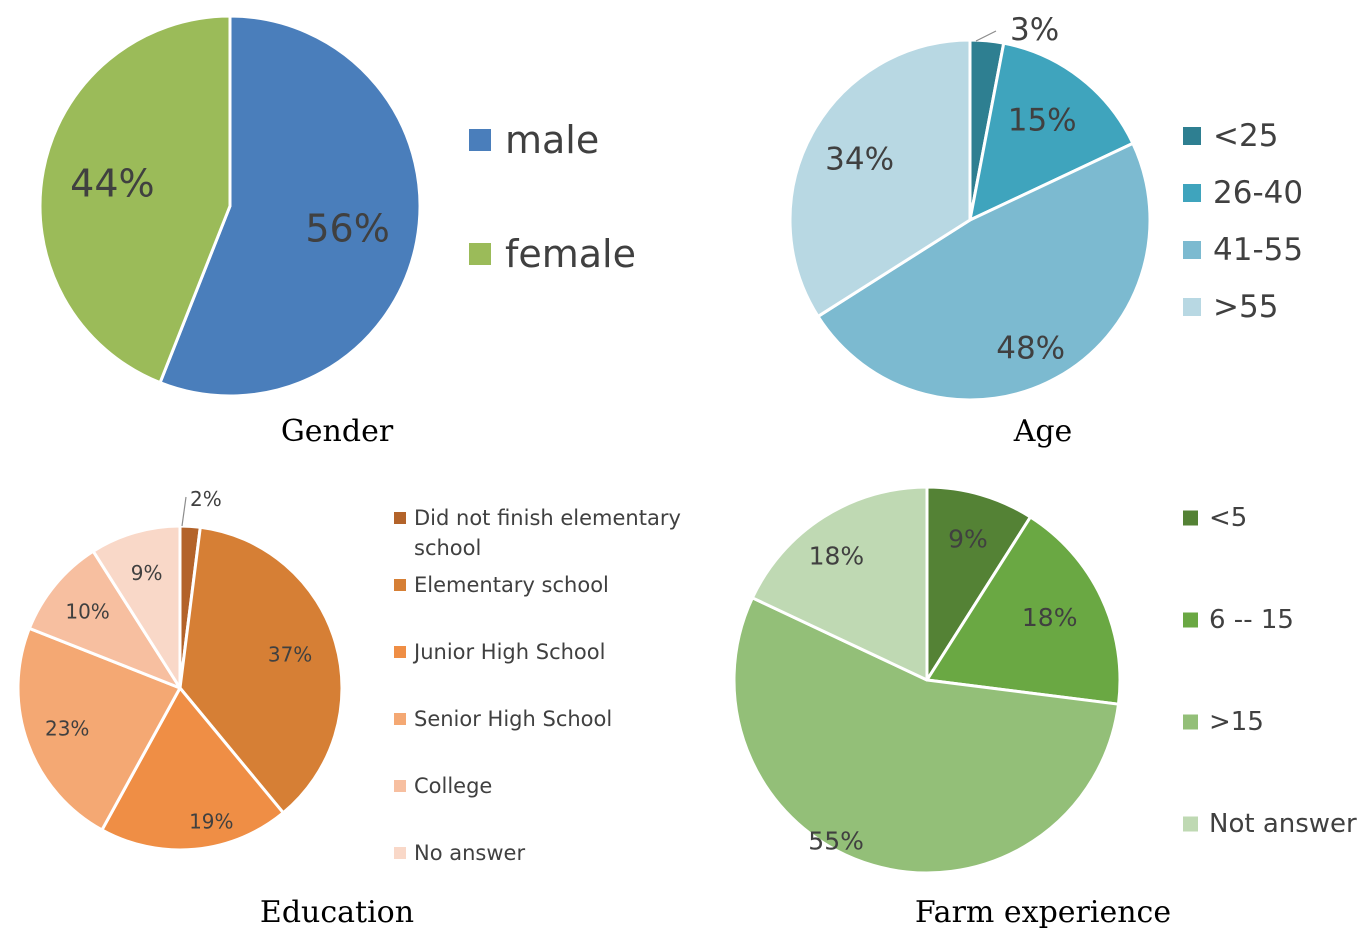 This screenshot has height=933, width=1365. What do you see at coordinates (347, 228) in the screenshot?
I see `gender-data-label-0: 56%` at bounding box center [347, 228].